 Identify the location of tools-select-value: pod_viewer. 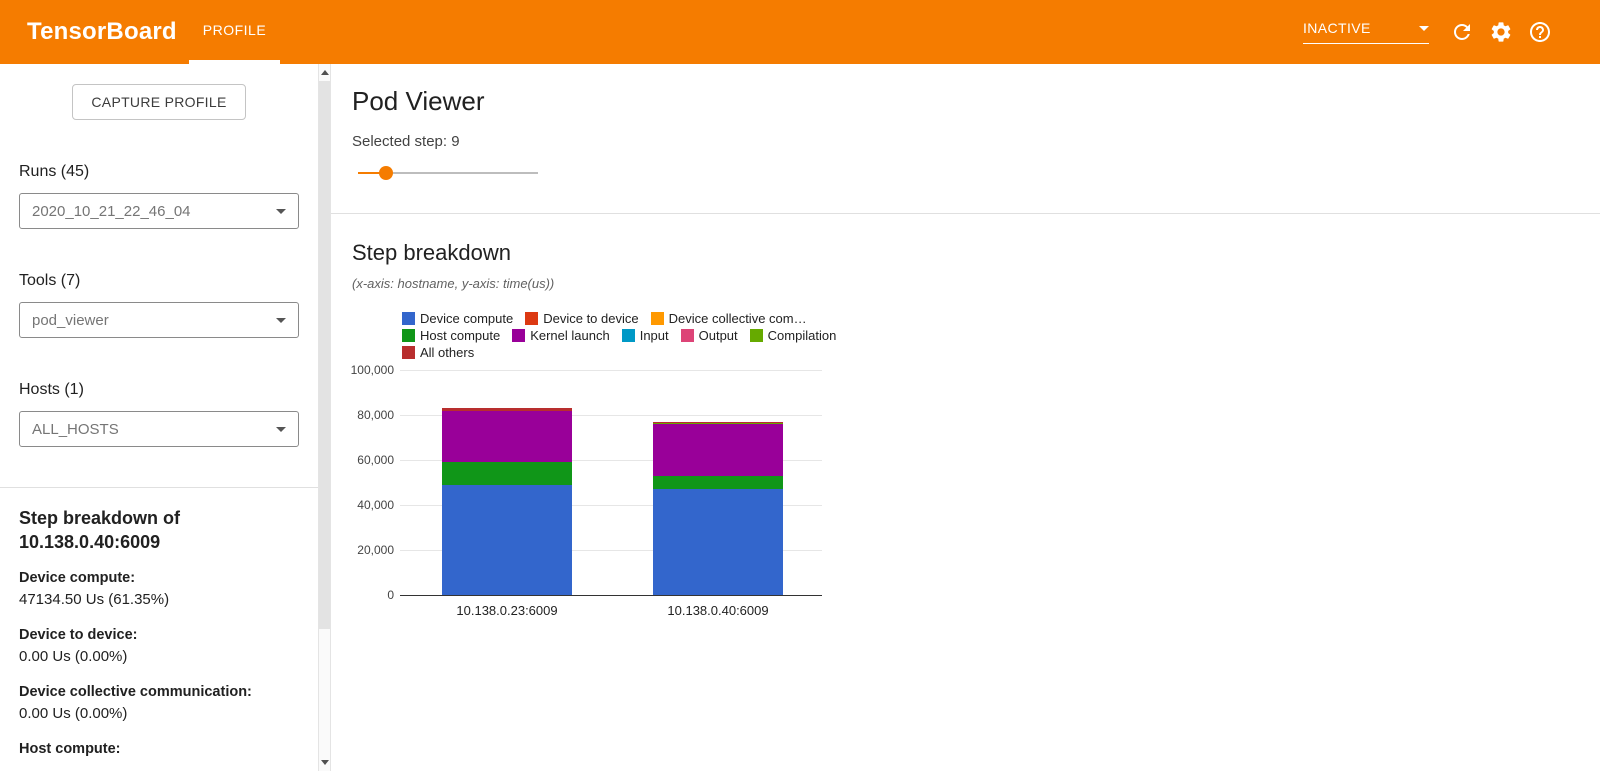
(70, 320).